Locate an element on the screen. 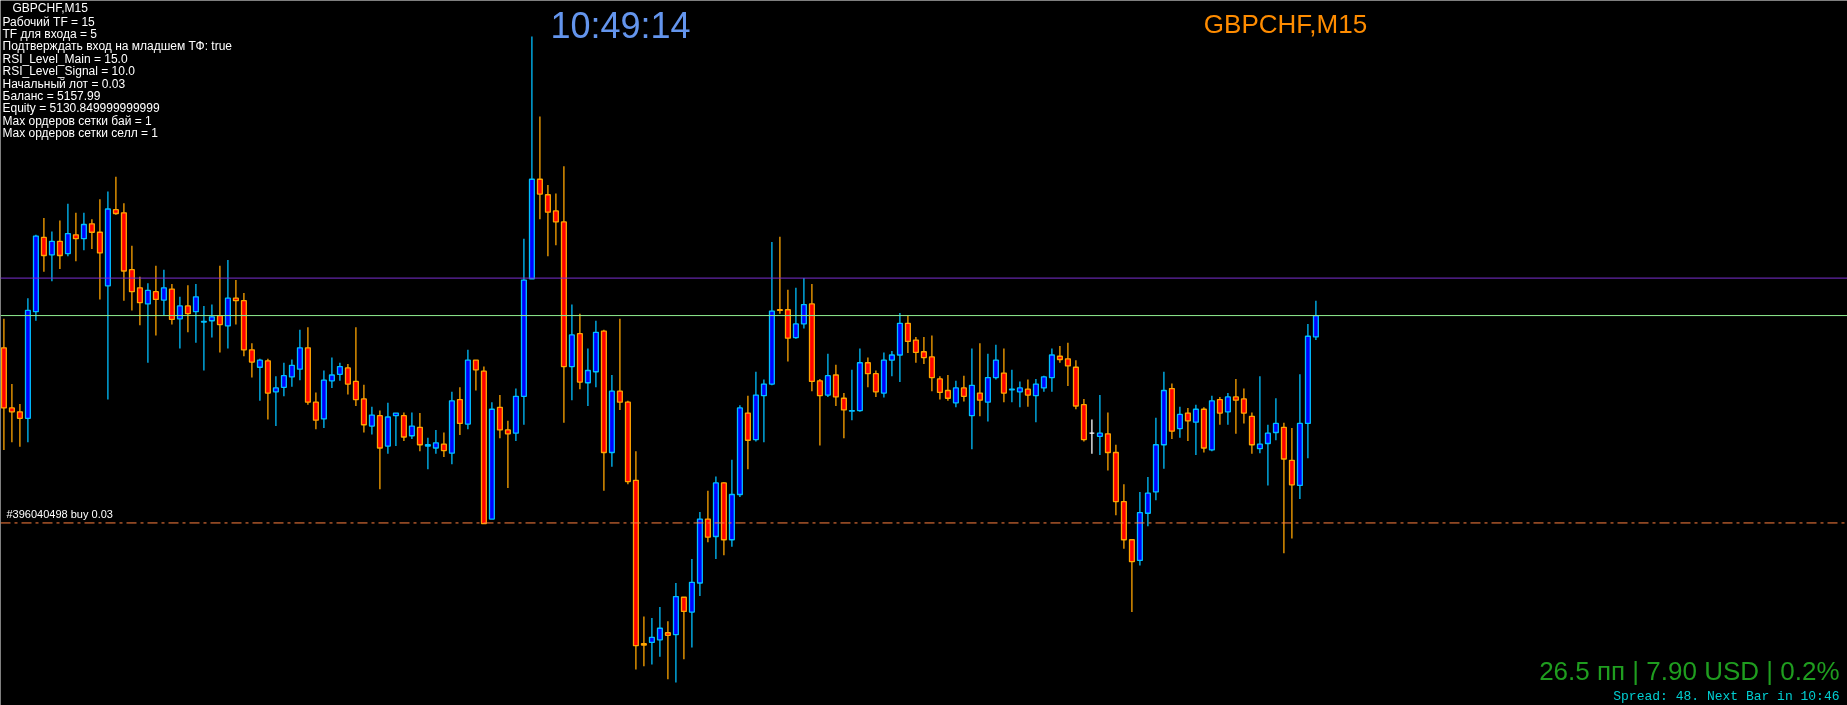  text: 26.5 пп | 7.90 USD | 0.2% is located at coordinates (1689, 670).